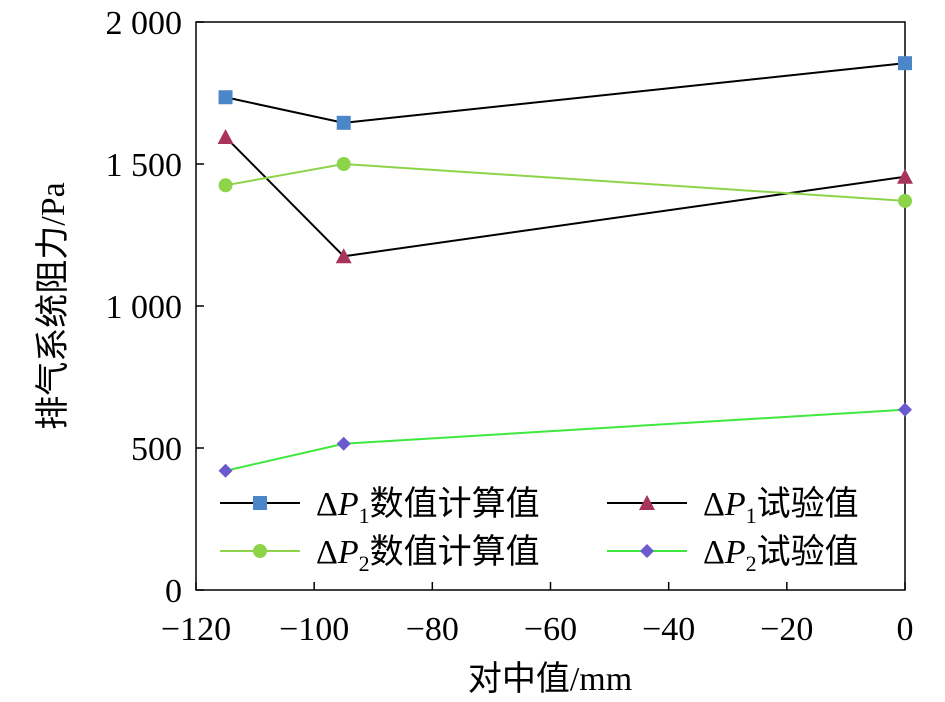 Image resolution: width=945 pixels, height=702 pixels. I want to click on legend: ΔP1数值计算值 ΔP1试验值 ΔP2数值计算值 ΔP2试验值, so click(539, 530).